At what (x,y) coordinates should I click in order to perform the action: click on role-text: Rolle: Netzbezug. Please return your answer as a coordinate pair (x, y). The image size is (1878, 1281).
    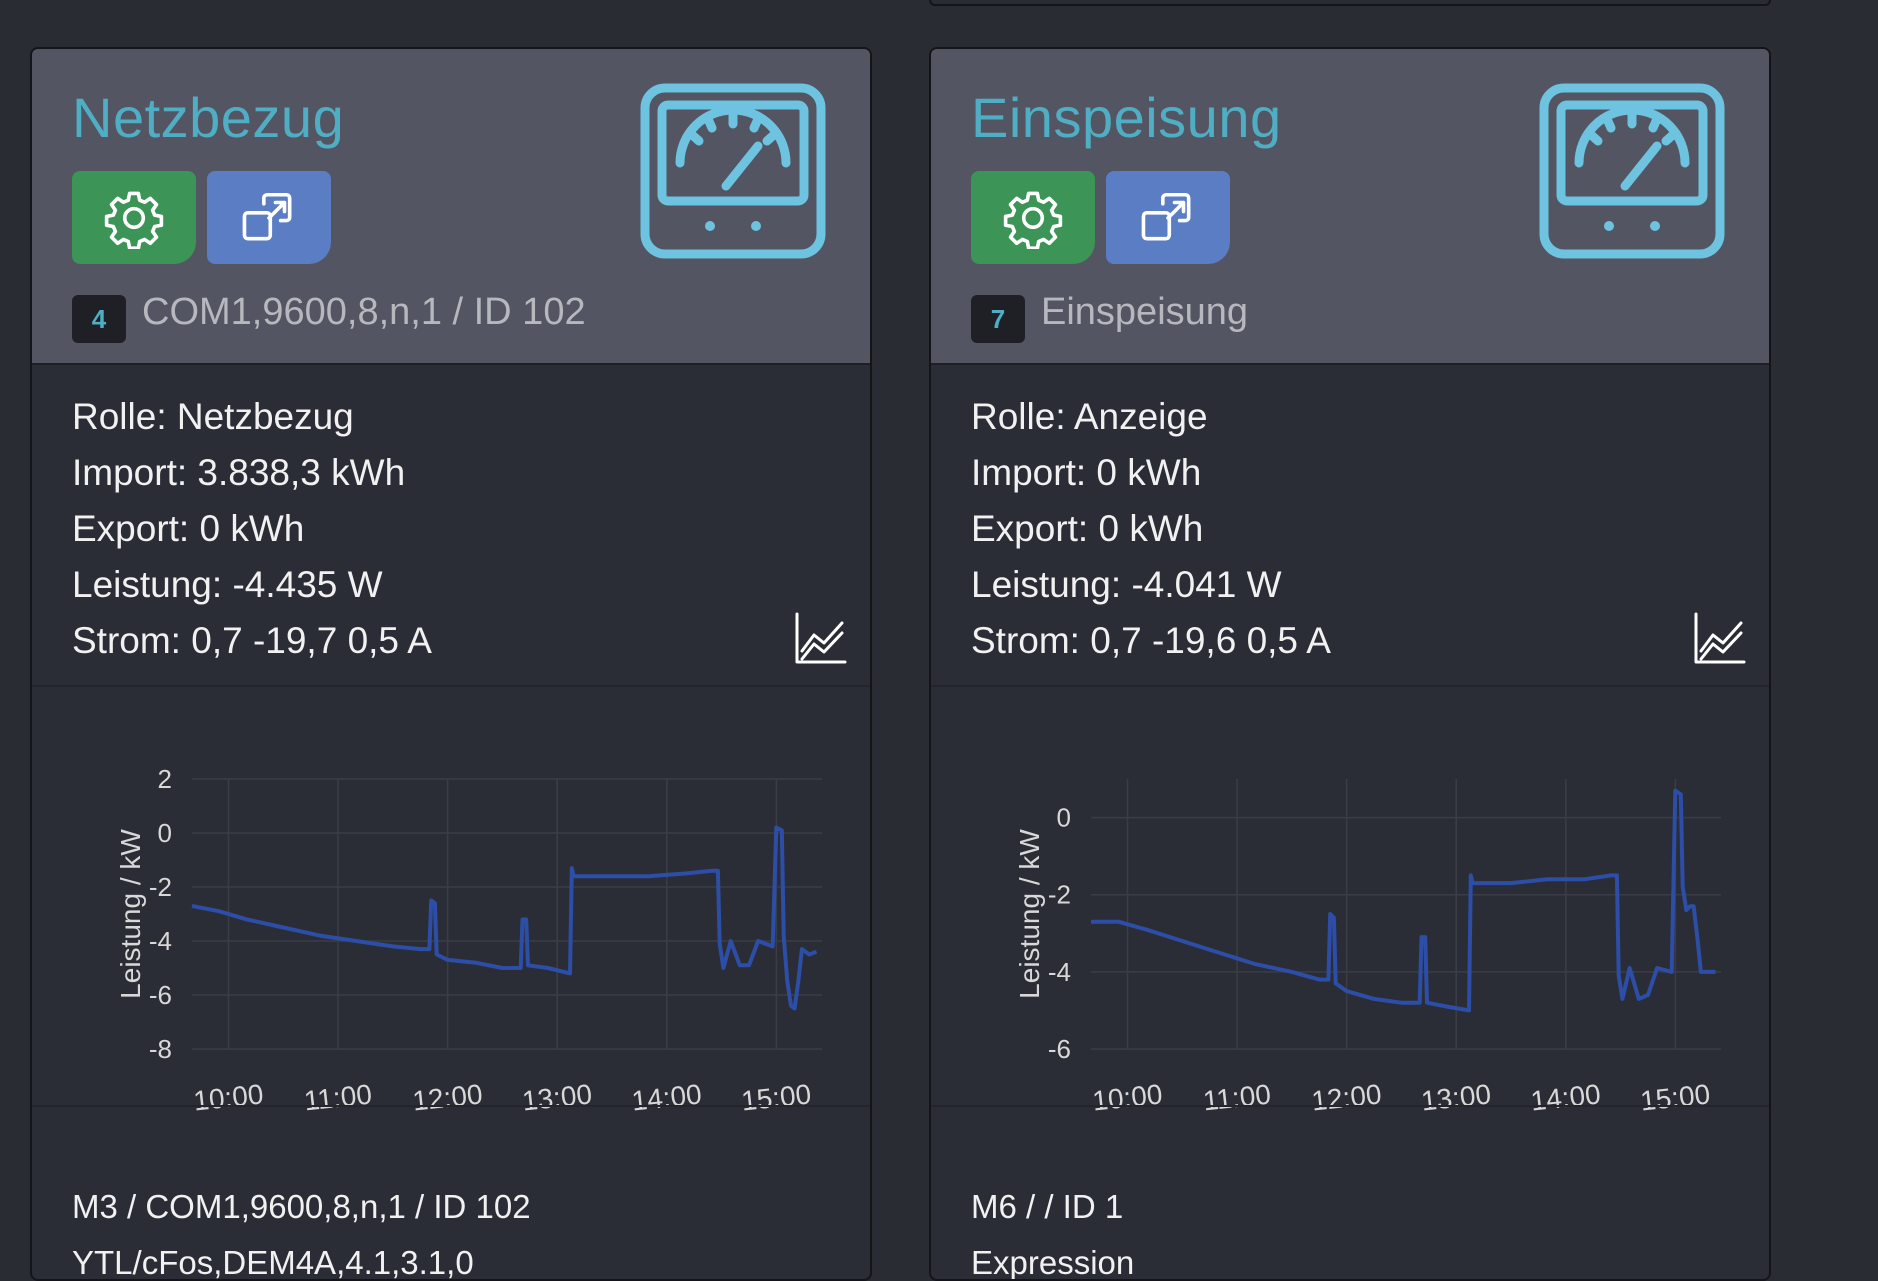
    Looking at the image, I should click on (213, 416).